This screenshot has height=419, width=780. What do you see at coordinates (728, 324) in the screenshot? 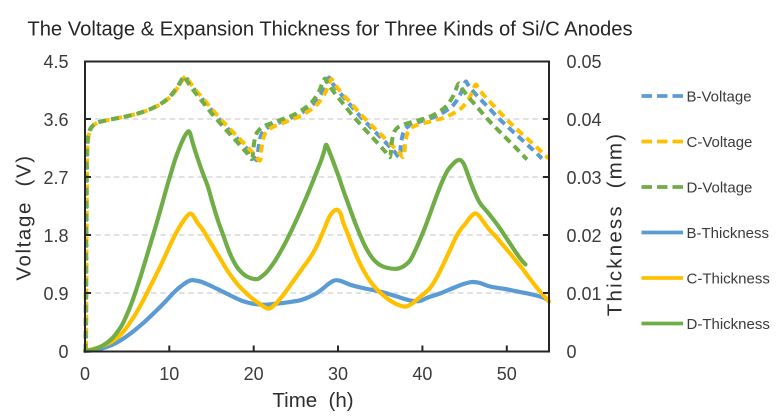
I see `svg-text: D-Thickness` at bounding box center [728, 324].